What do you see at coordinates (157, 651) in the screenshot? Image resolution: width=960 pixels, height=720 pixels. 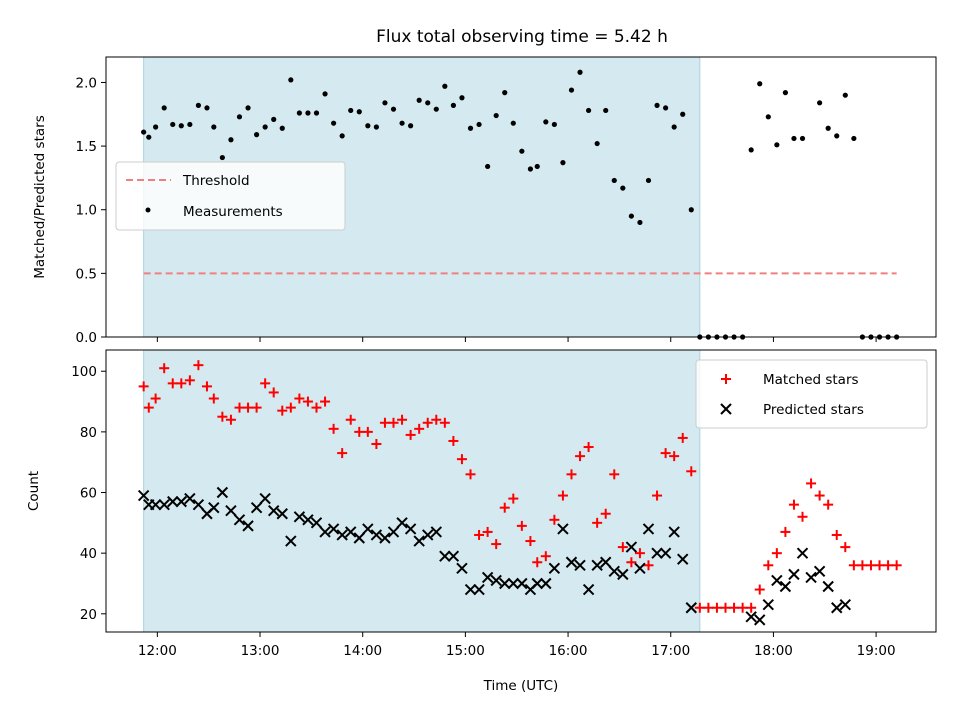 I see `x-tick-label: 12:00` at bounding box center [157, 651].